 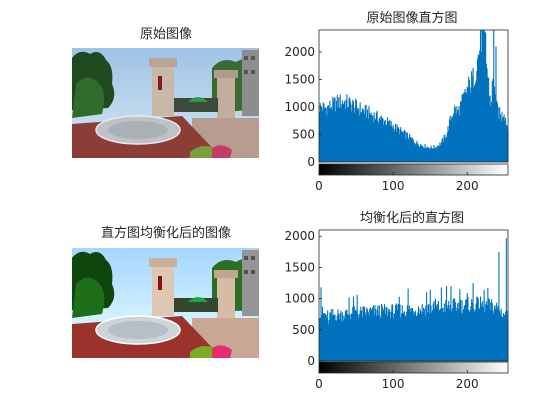 What do you see at coordinates (165, 103) in the screenshot?
I see `orig-image` at bounding box center [165, 103].